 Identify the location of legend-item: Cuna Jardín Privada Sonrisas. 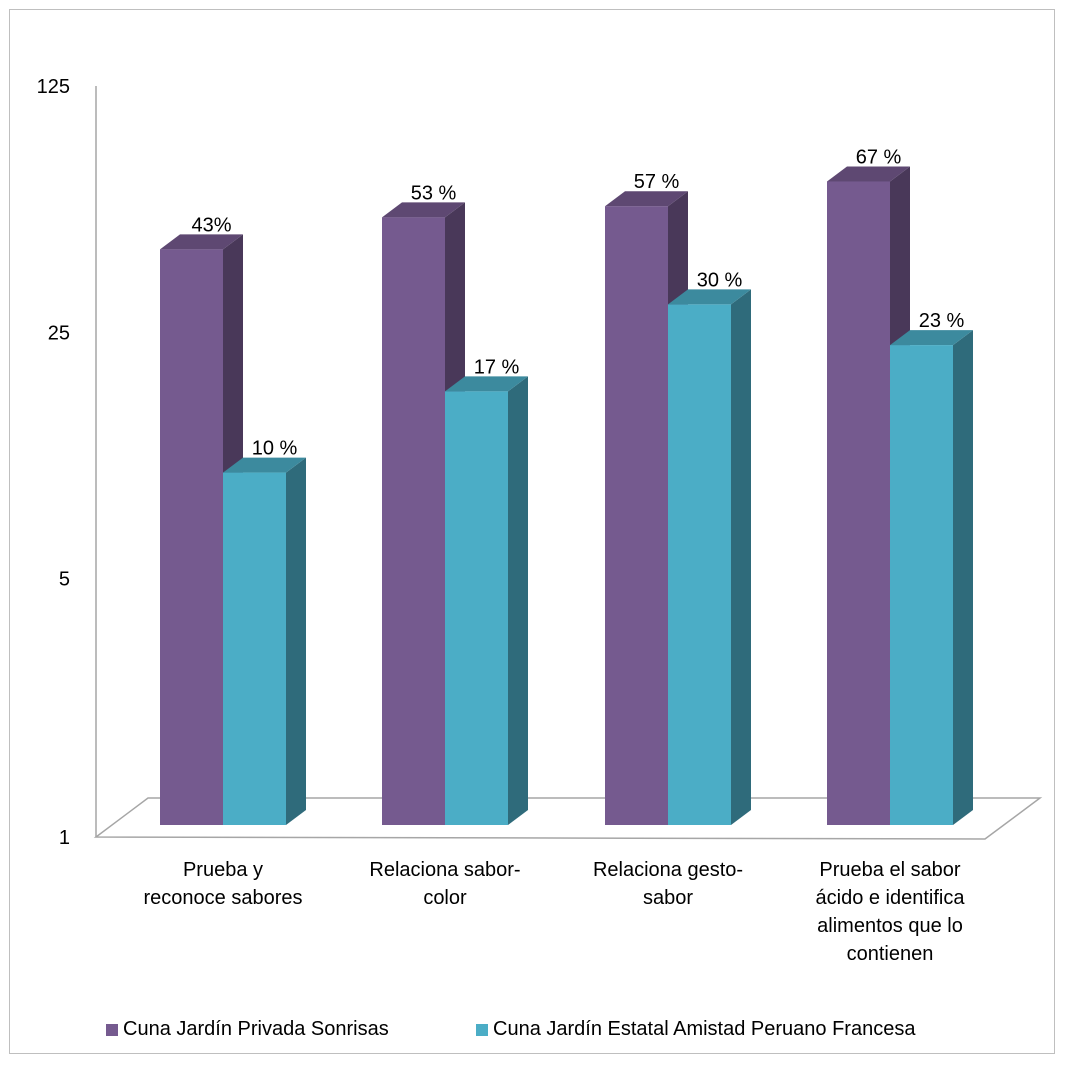
(247, 1029).